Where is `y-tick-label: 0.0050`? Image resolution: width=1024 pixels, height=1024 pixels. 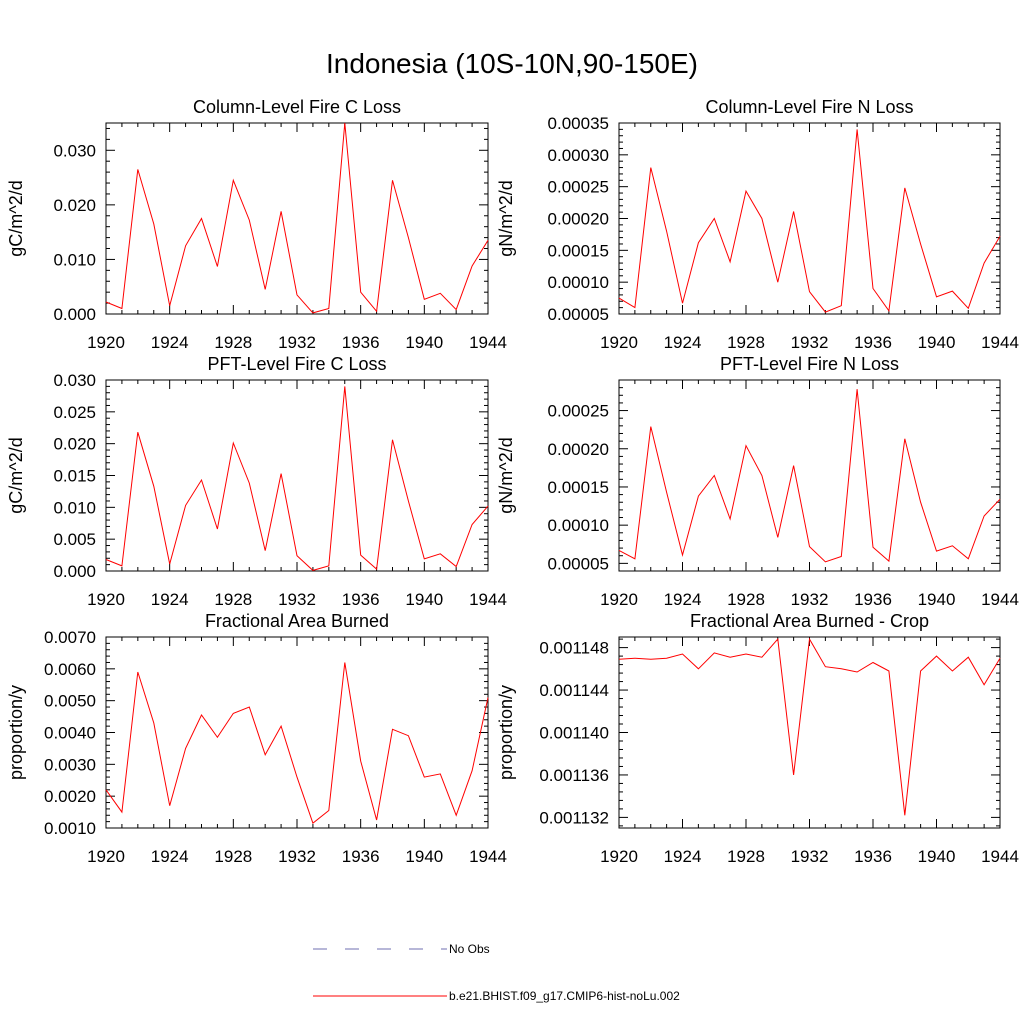 y-tick-label: 0.0050 is located at coordinates (70, 701).